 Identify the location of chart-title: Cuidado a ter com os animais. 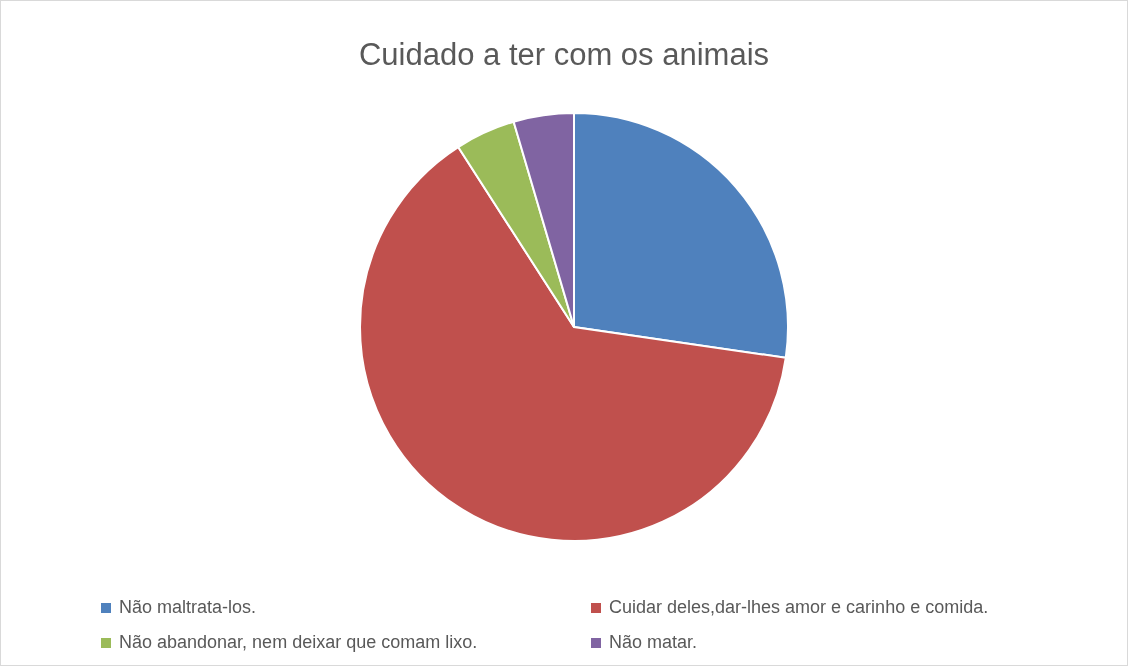
(564, 55).